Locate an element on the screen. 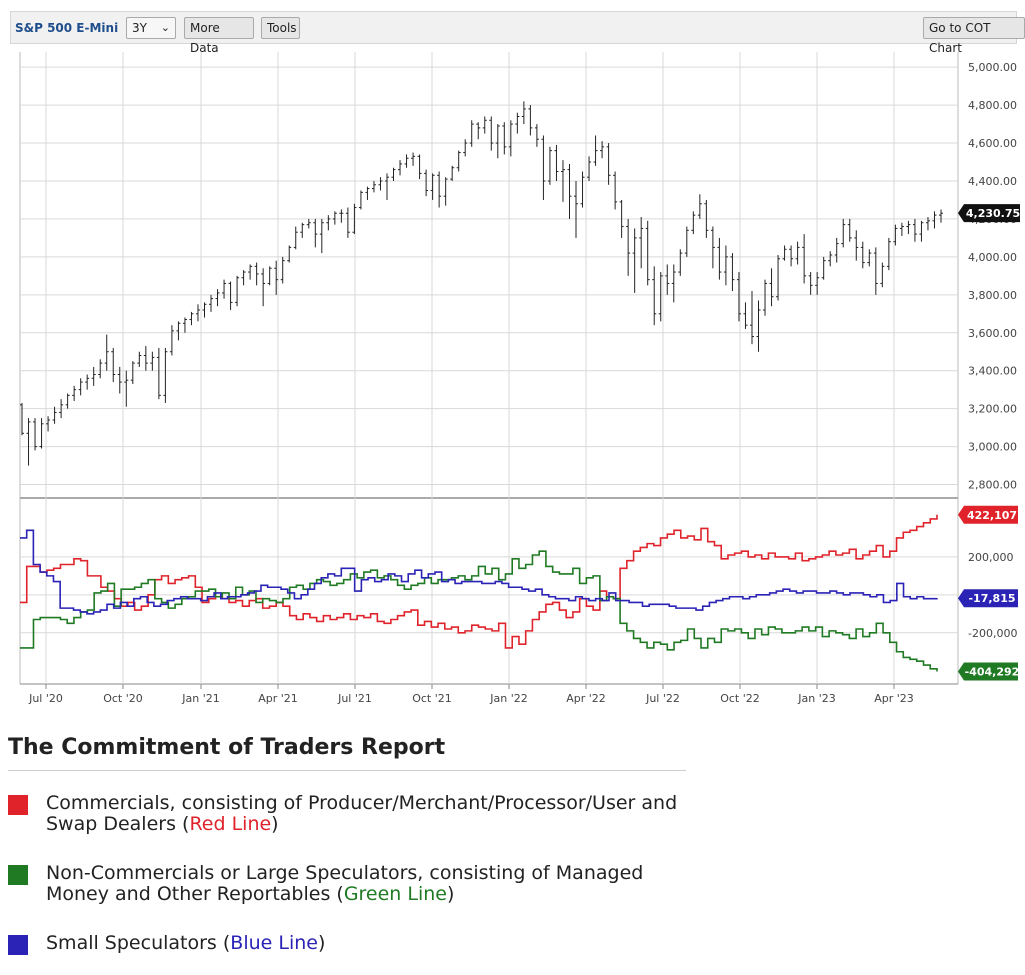 Image resolution: width=1025 pixels, height=975 pixels. tools-button: Tools is located at coordinates (280, 28).